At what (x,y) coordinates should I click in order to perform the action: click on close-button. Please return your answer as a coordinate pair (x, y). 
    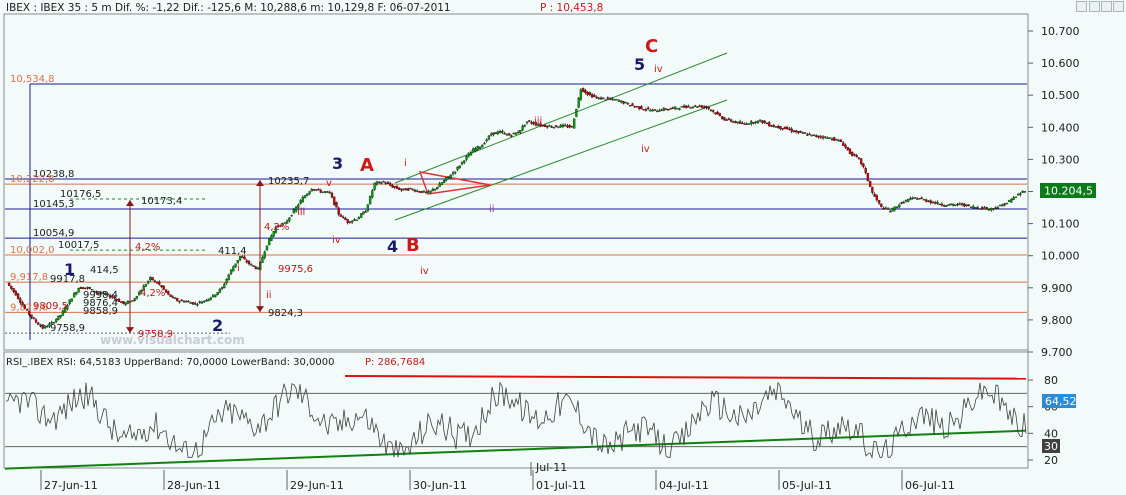
    Looking at the image, I should click on (1118, 6).